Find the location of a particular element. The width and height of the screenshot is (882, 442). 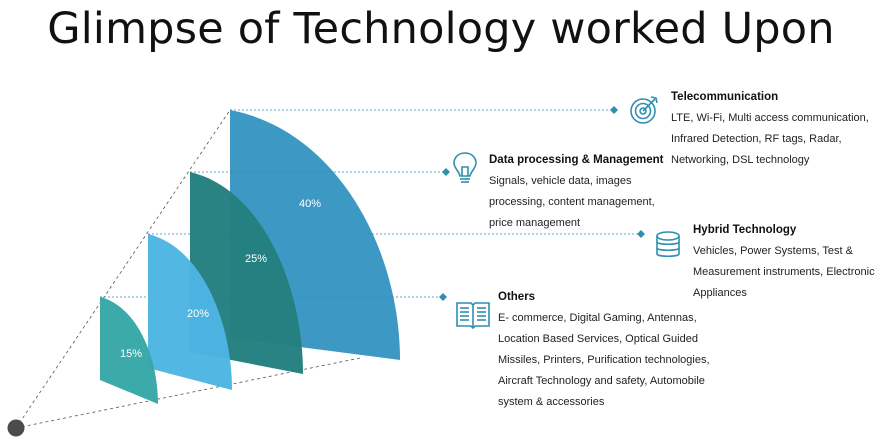

percent-label: 40% is located at coordinates (310, 204).